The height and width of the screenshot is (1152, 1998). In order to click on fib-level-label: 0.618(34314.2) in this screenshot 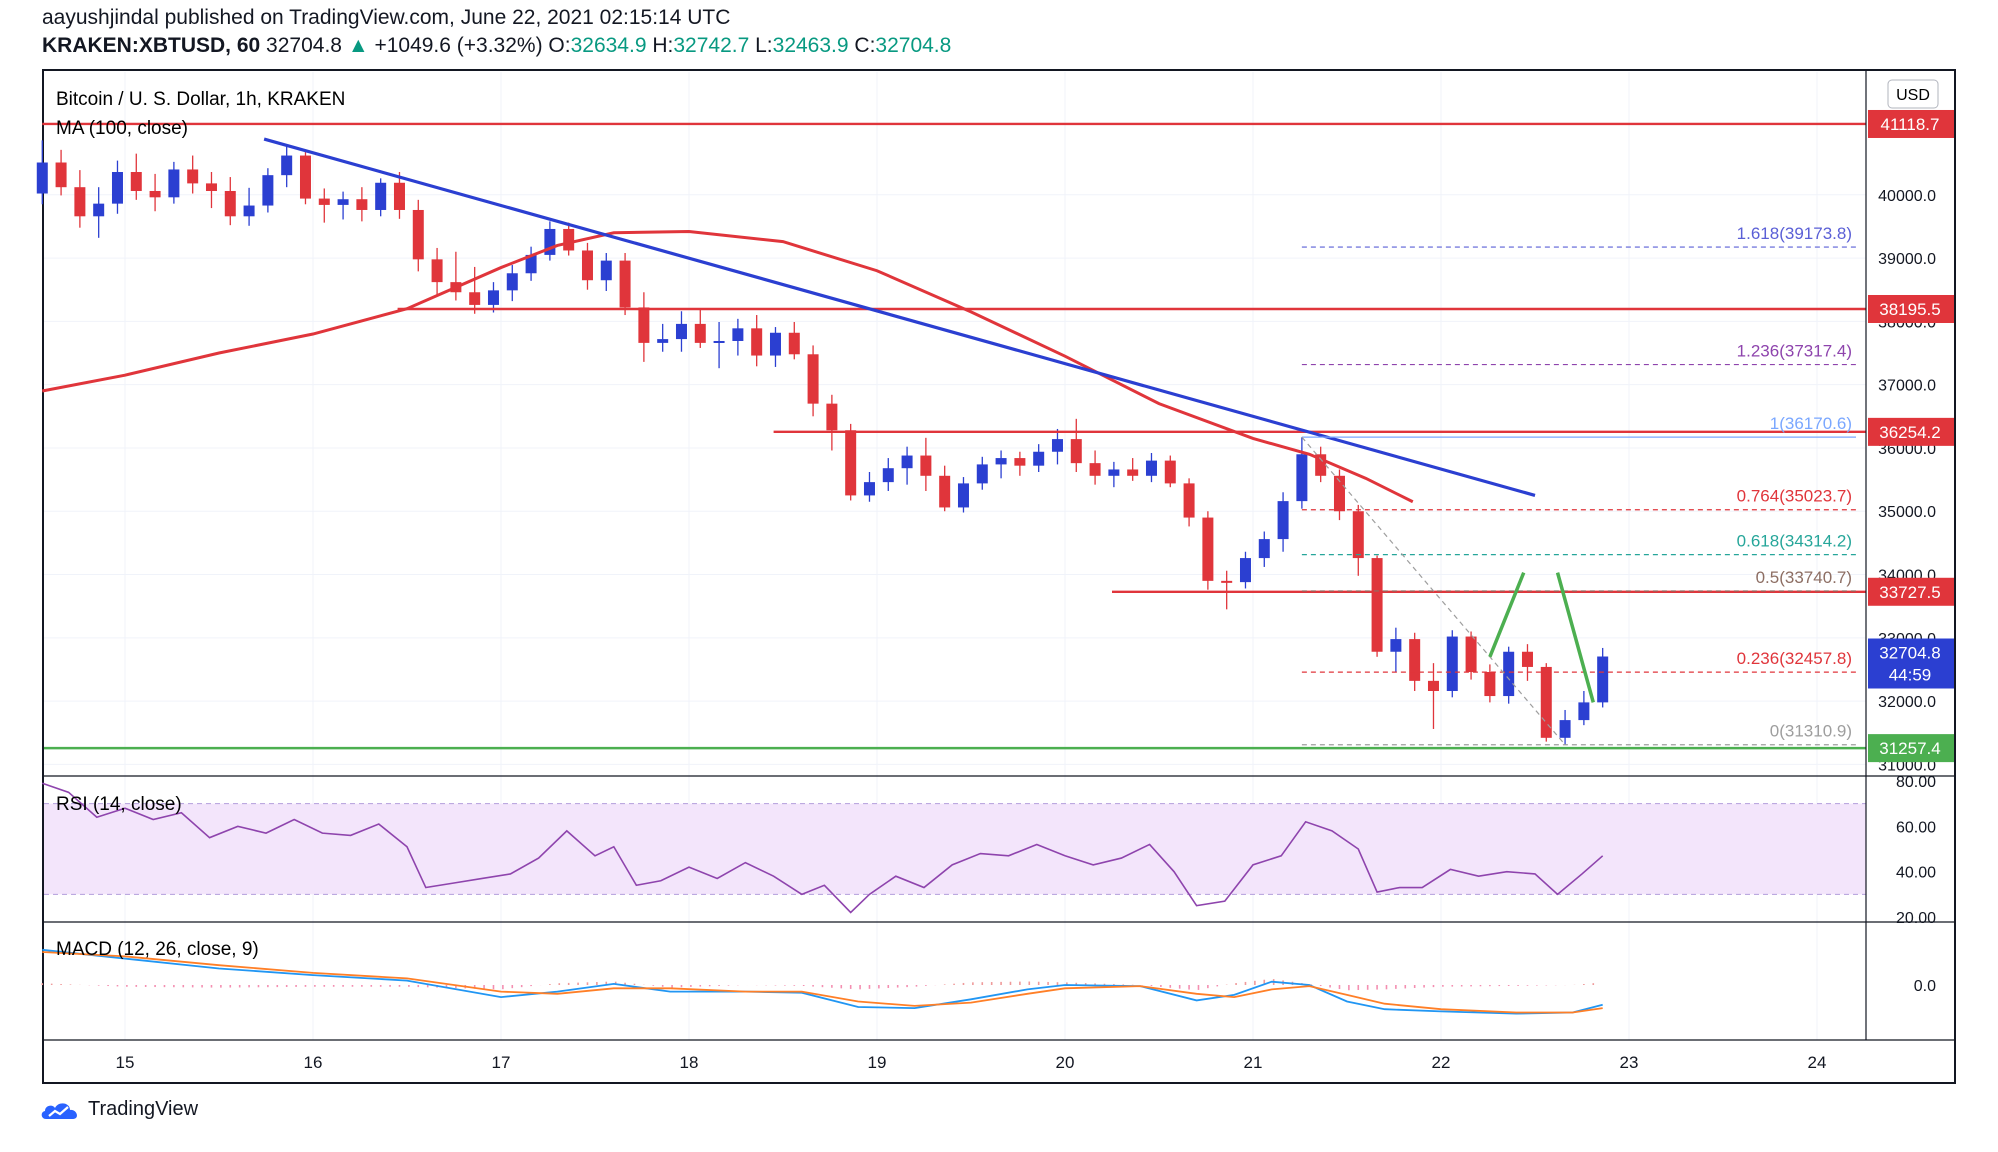, I will do `click(1794, 541)`.